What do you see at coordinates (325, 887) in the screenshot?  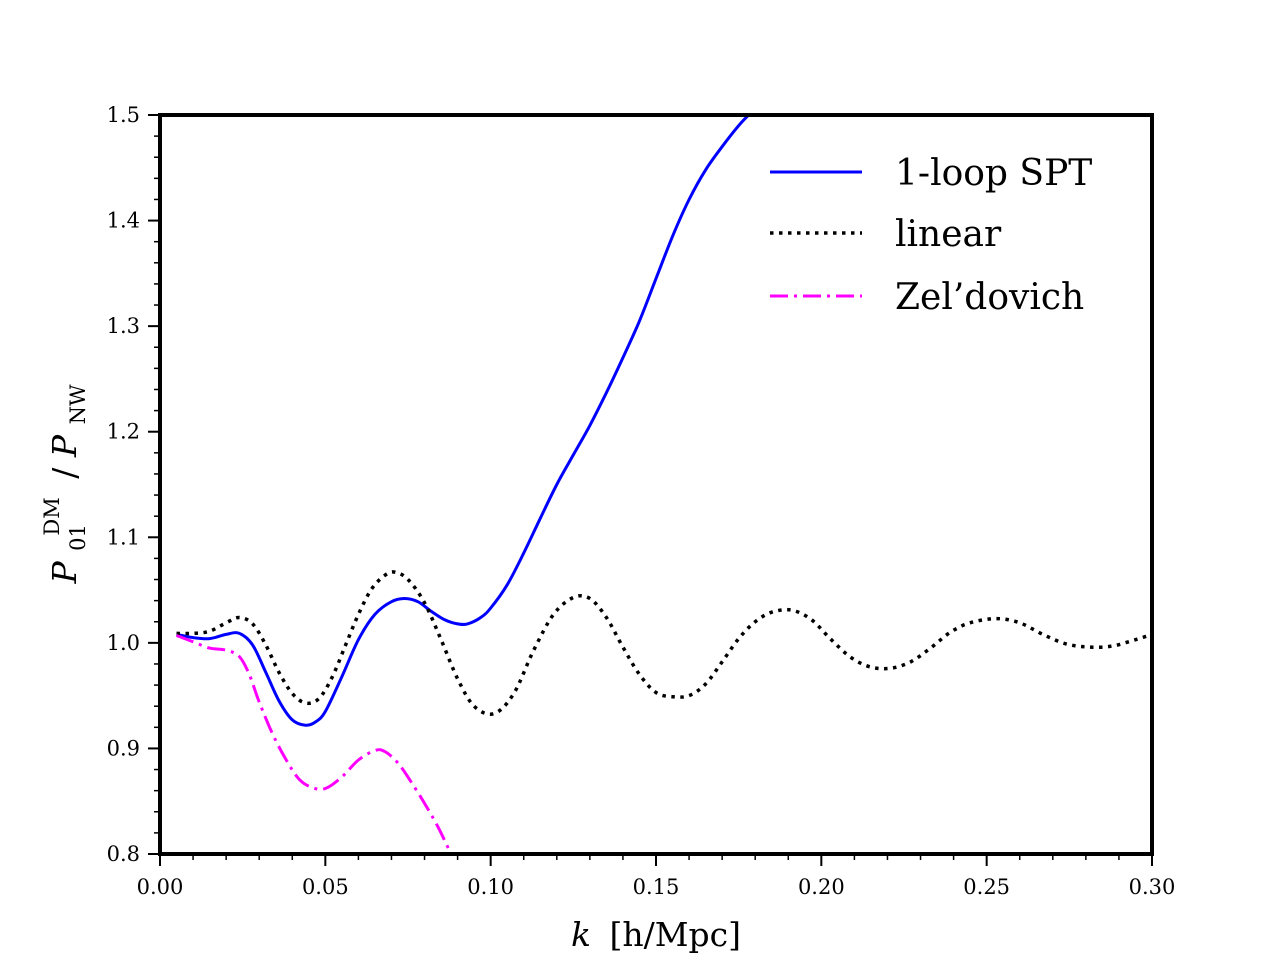 I see `x-tick-label: 0.05` at bounding box center [325, 887].